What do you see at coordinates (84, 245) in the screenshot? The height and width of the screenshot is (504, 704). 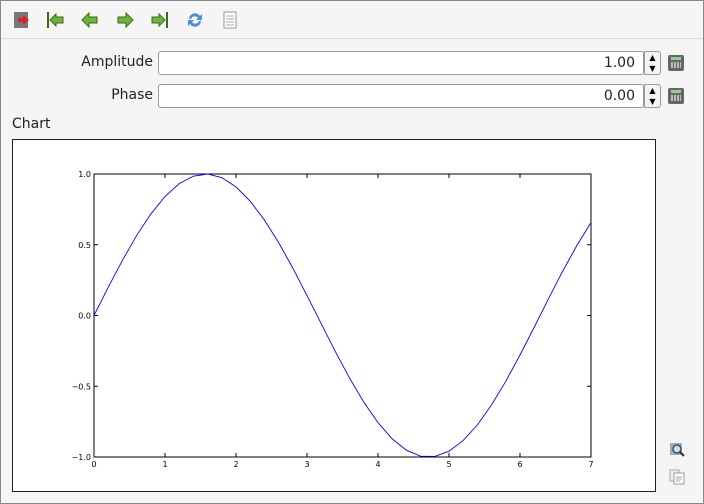 I see `y-tick-label: 0.5` at bounding box center [84, 245].